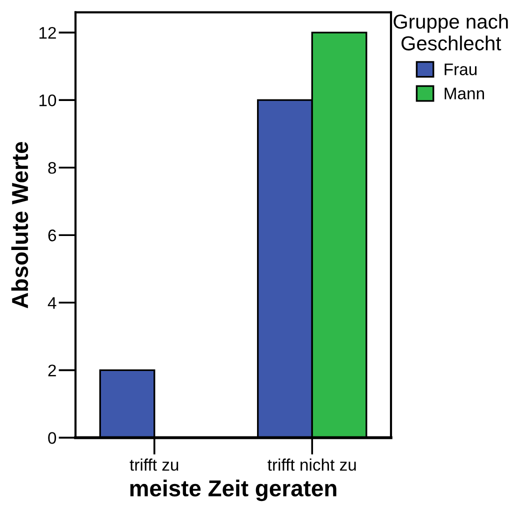 This screenshot has width=520, height=509. I want to click on y-tick-label: 10, so click(47, 100).